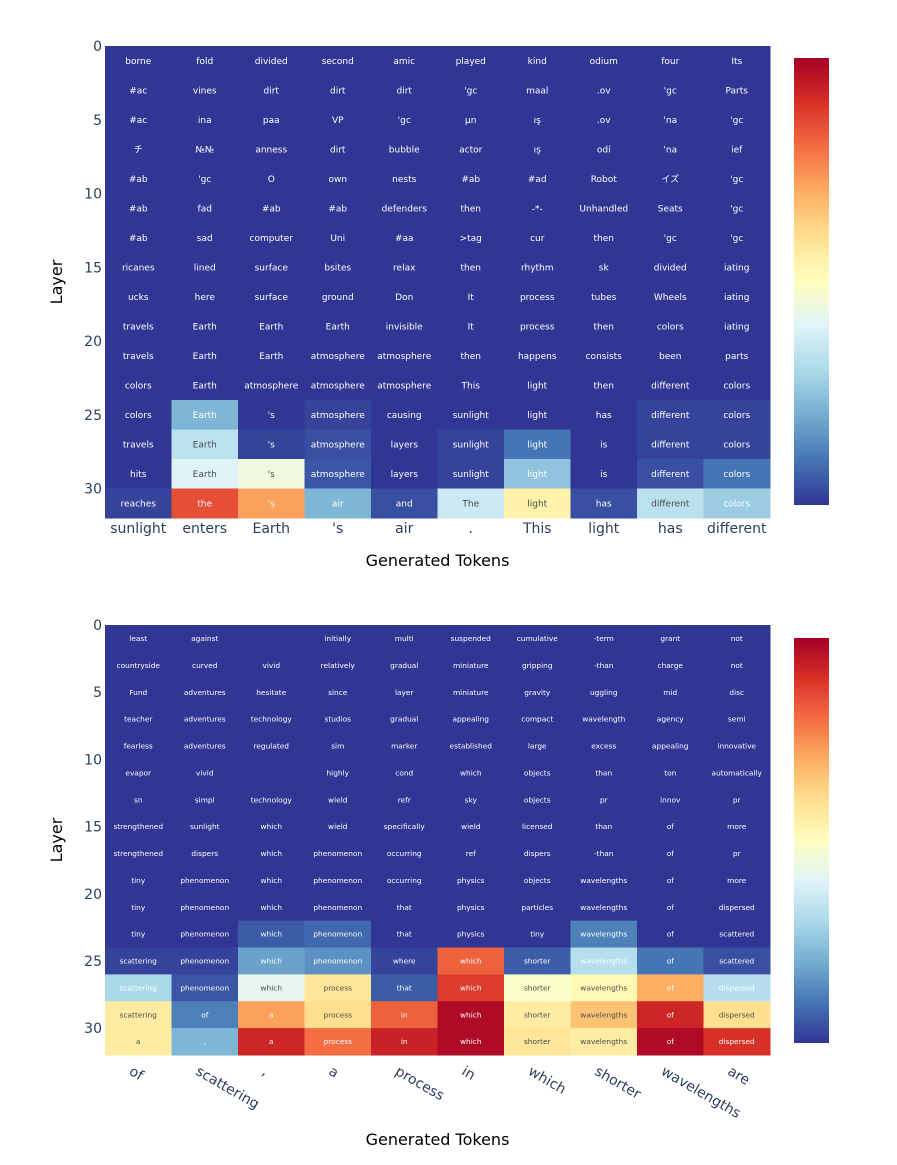  Describe the element at coordinates (138, 298) in the screenshot. I see `cell-label: ucks` at that location.